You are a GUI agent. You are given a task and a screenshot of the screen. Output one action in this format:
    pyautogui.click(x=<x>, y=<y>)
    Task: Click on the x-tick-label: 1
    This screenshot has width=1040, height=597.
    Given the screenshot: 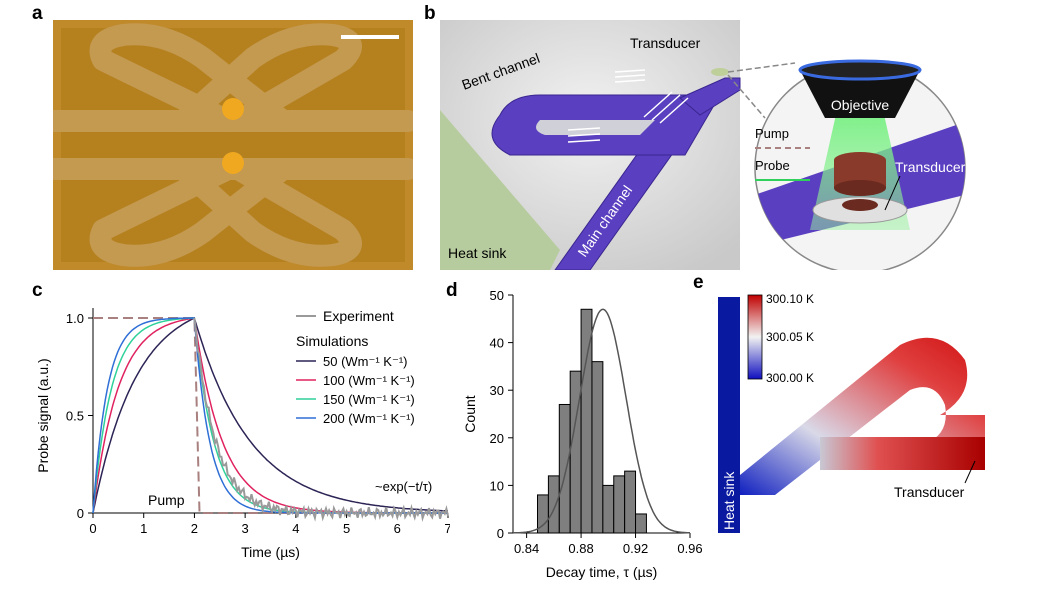 What is the action you would take?
    pyautogui.click(x=143, y=528)
    